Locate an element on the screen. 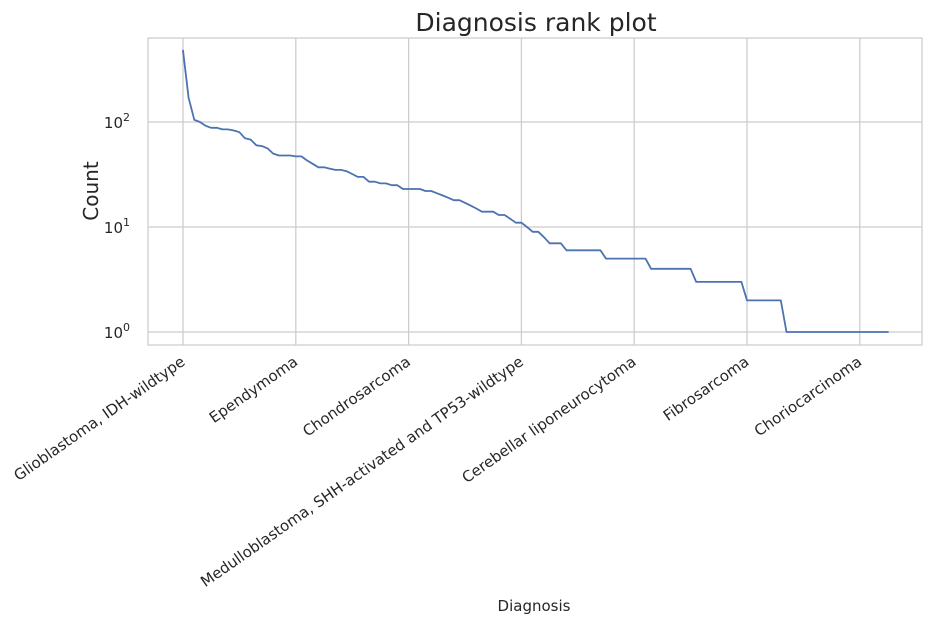 This screenshot has height=623, width=933. x-tick-label: Choriocarcinoma is located at coordinates (808, 397).